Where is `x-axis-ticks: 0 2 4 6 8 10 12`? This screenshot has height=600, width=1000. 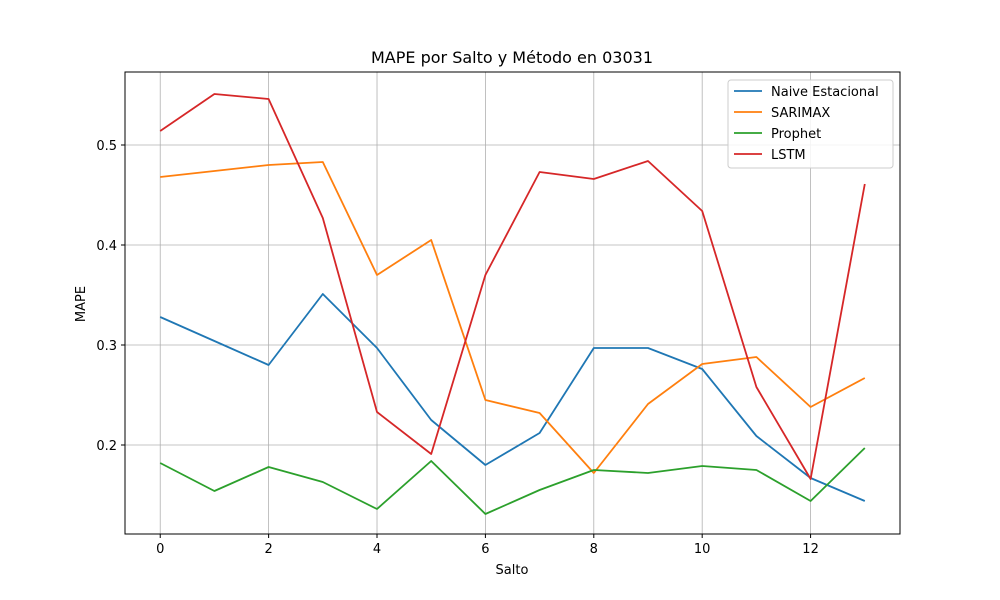 x-axis-ticks: 0 2 4 6 8 10 12 is located at coordinates (487, 545).